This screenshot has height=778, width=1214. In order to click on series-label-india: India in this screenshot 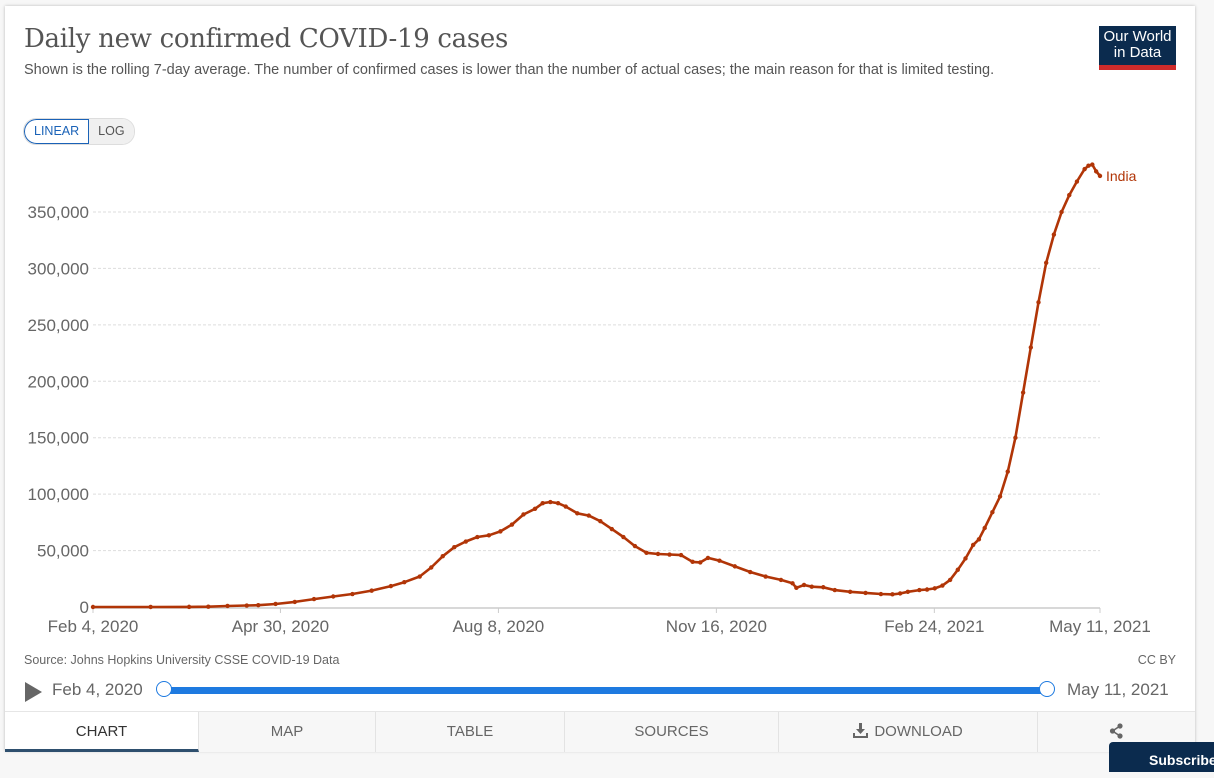, I will do `click(1121, 176)`.